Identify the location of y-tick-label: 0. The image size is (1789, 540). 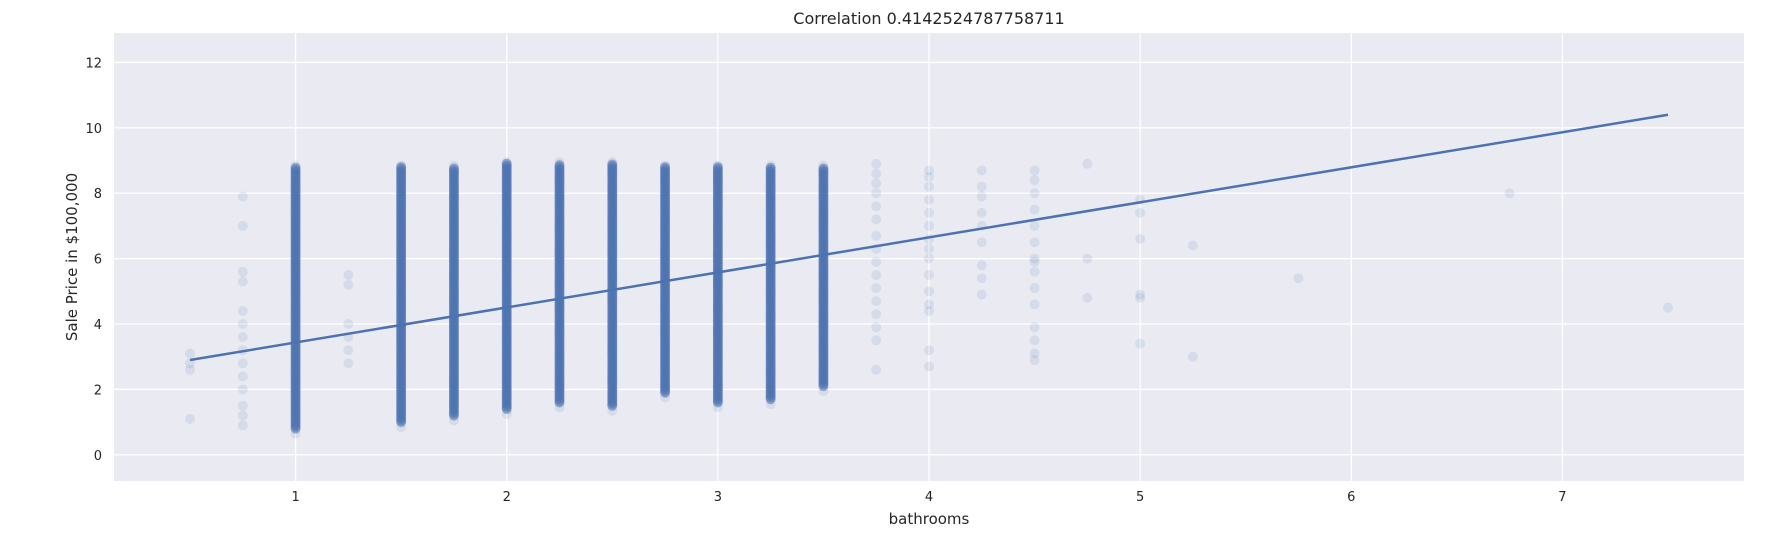
(98, 456).